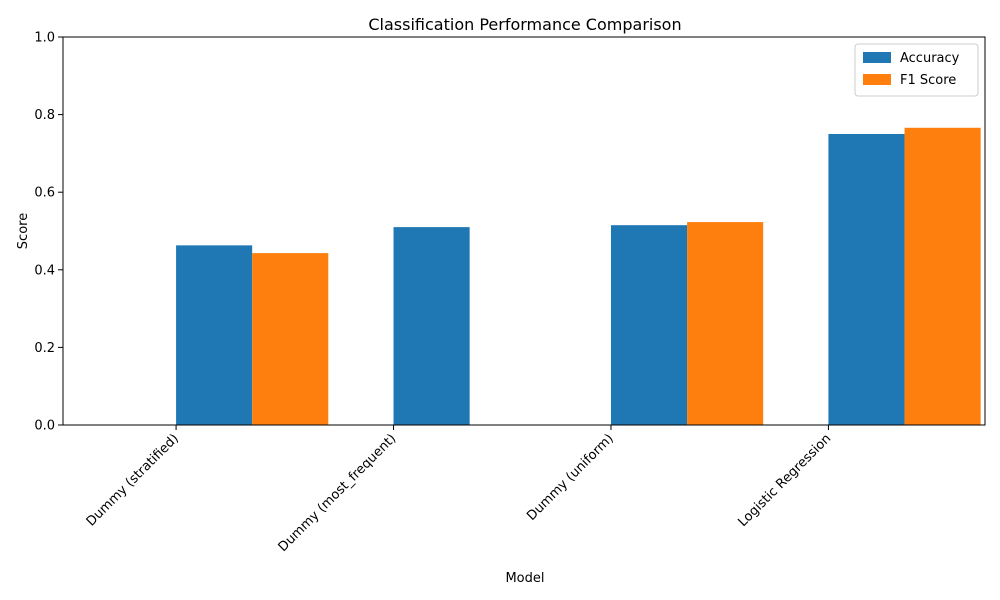 The image size is (1000, 600). Describe the element at coordinates (338, 493) in the screenshot. I see `x-tick-label: Dummy (most_frequent)` at that location.